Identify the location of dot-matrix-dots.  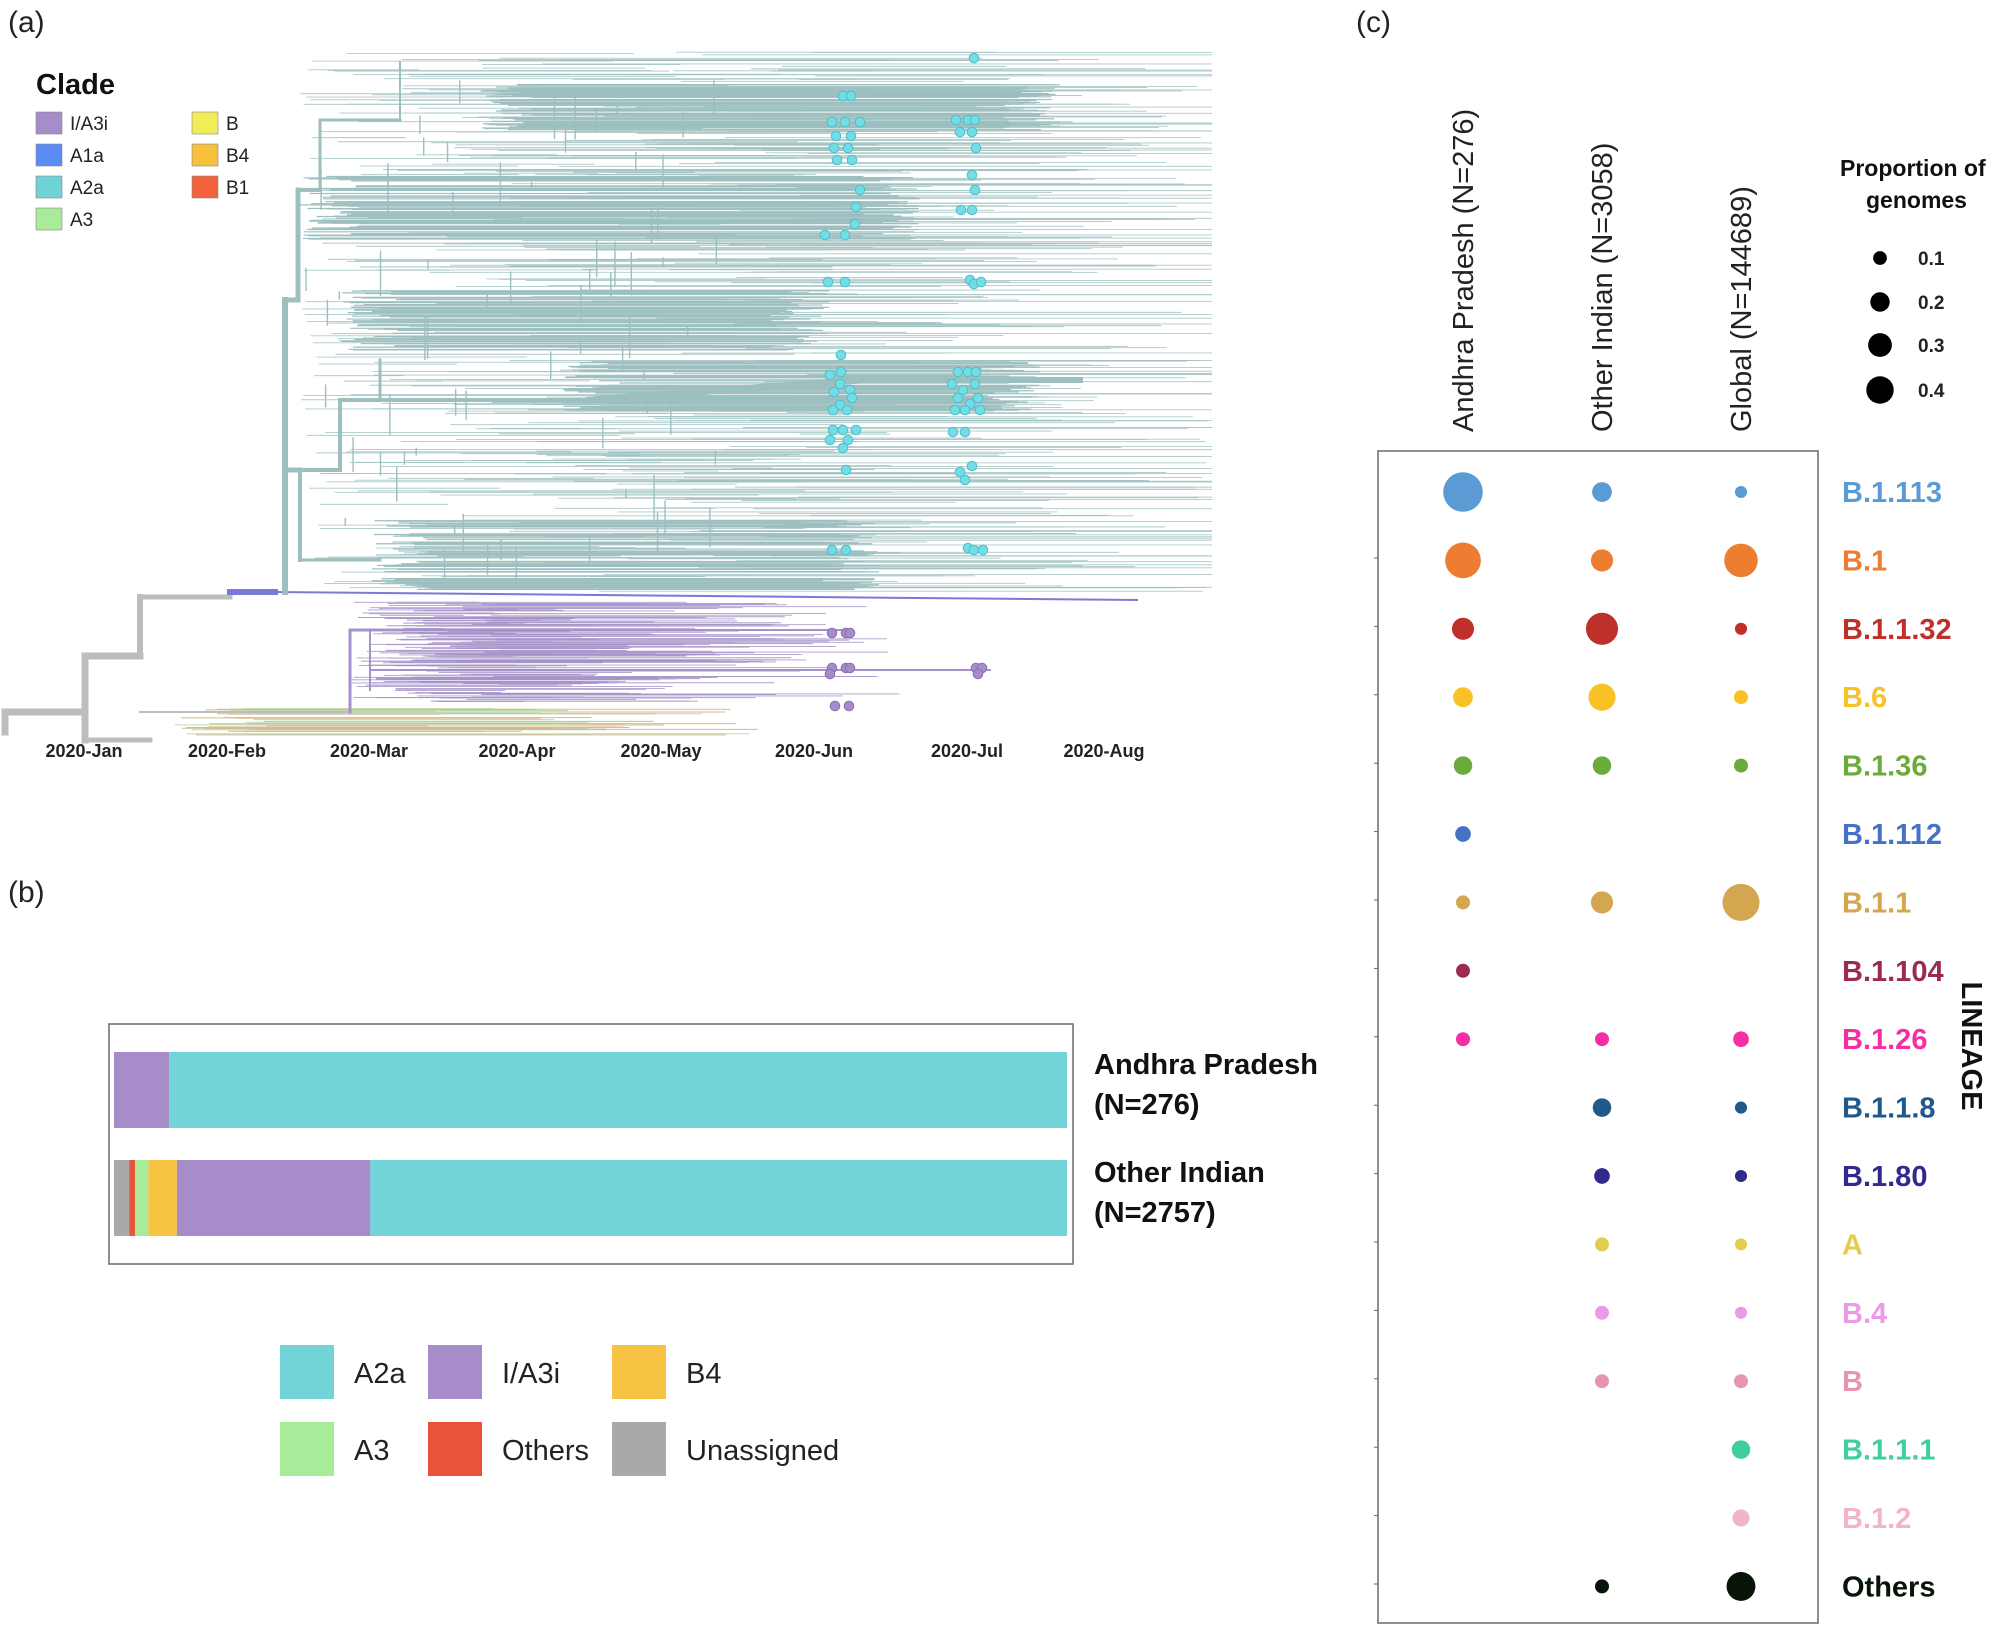
(1601, 1036).